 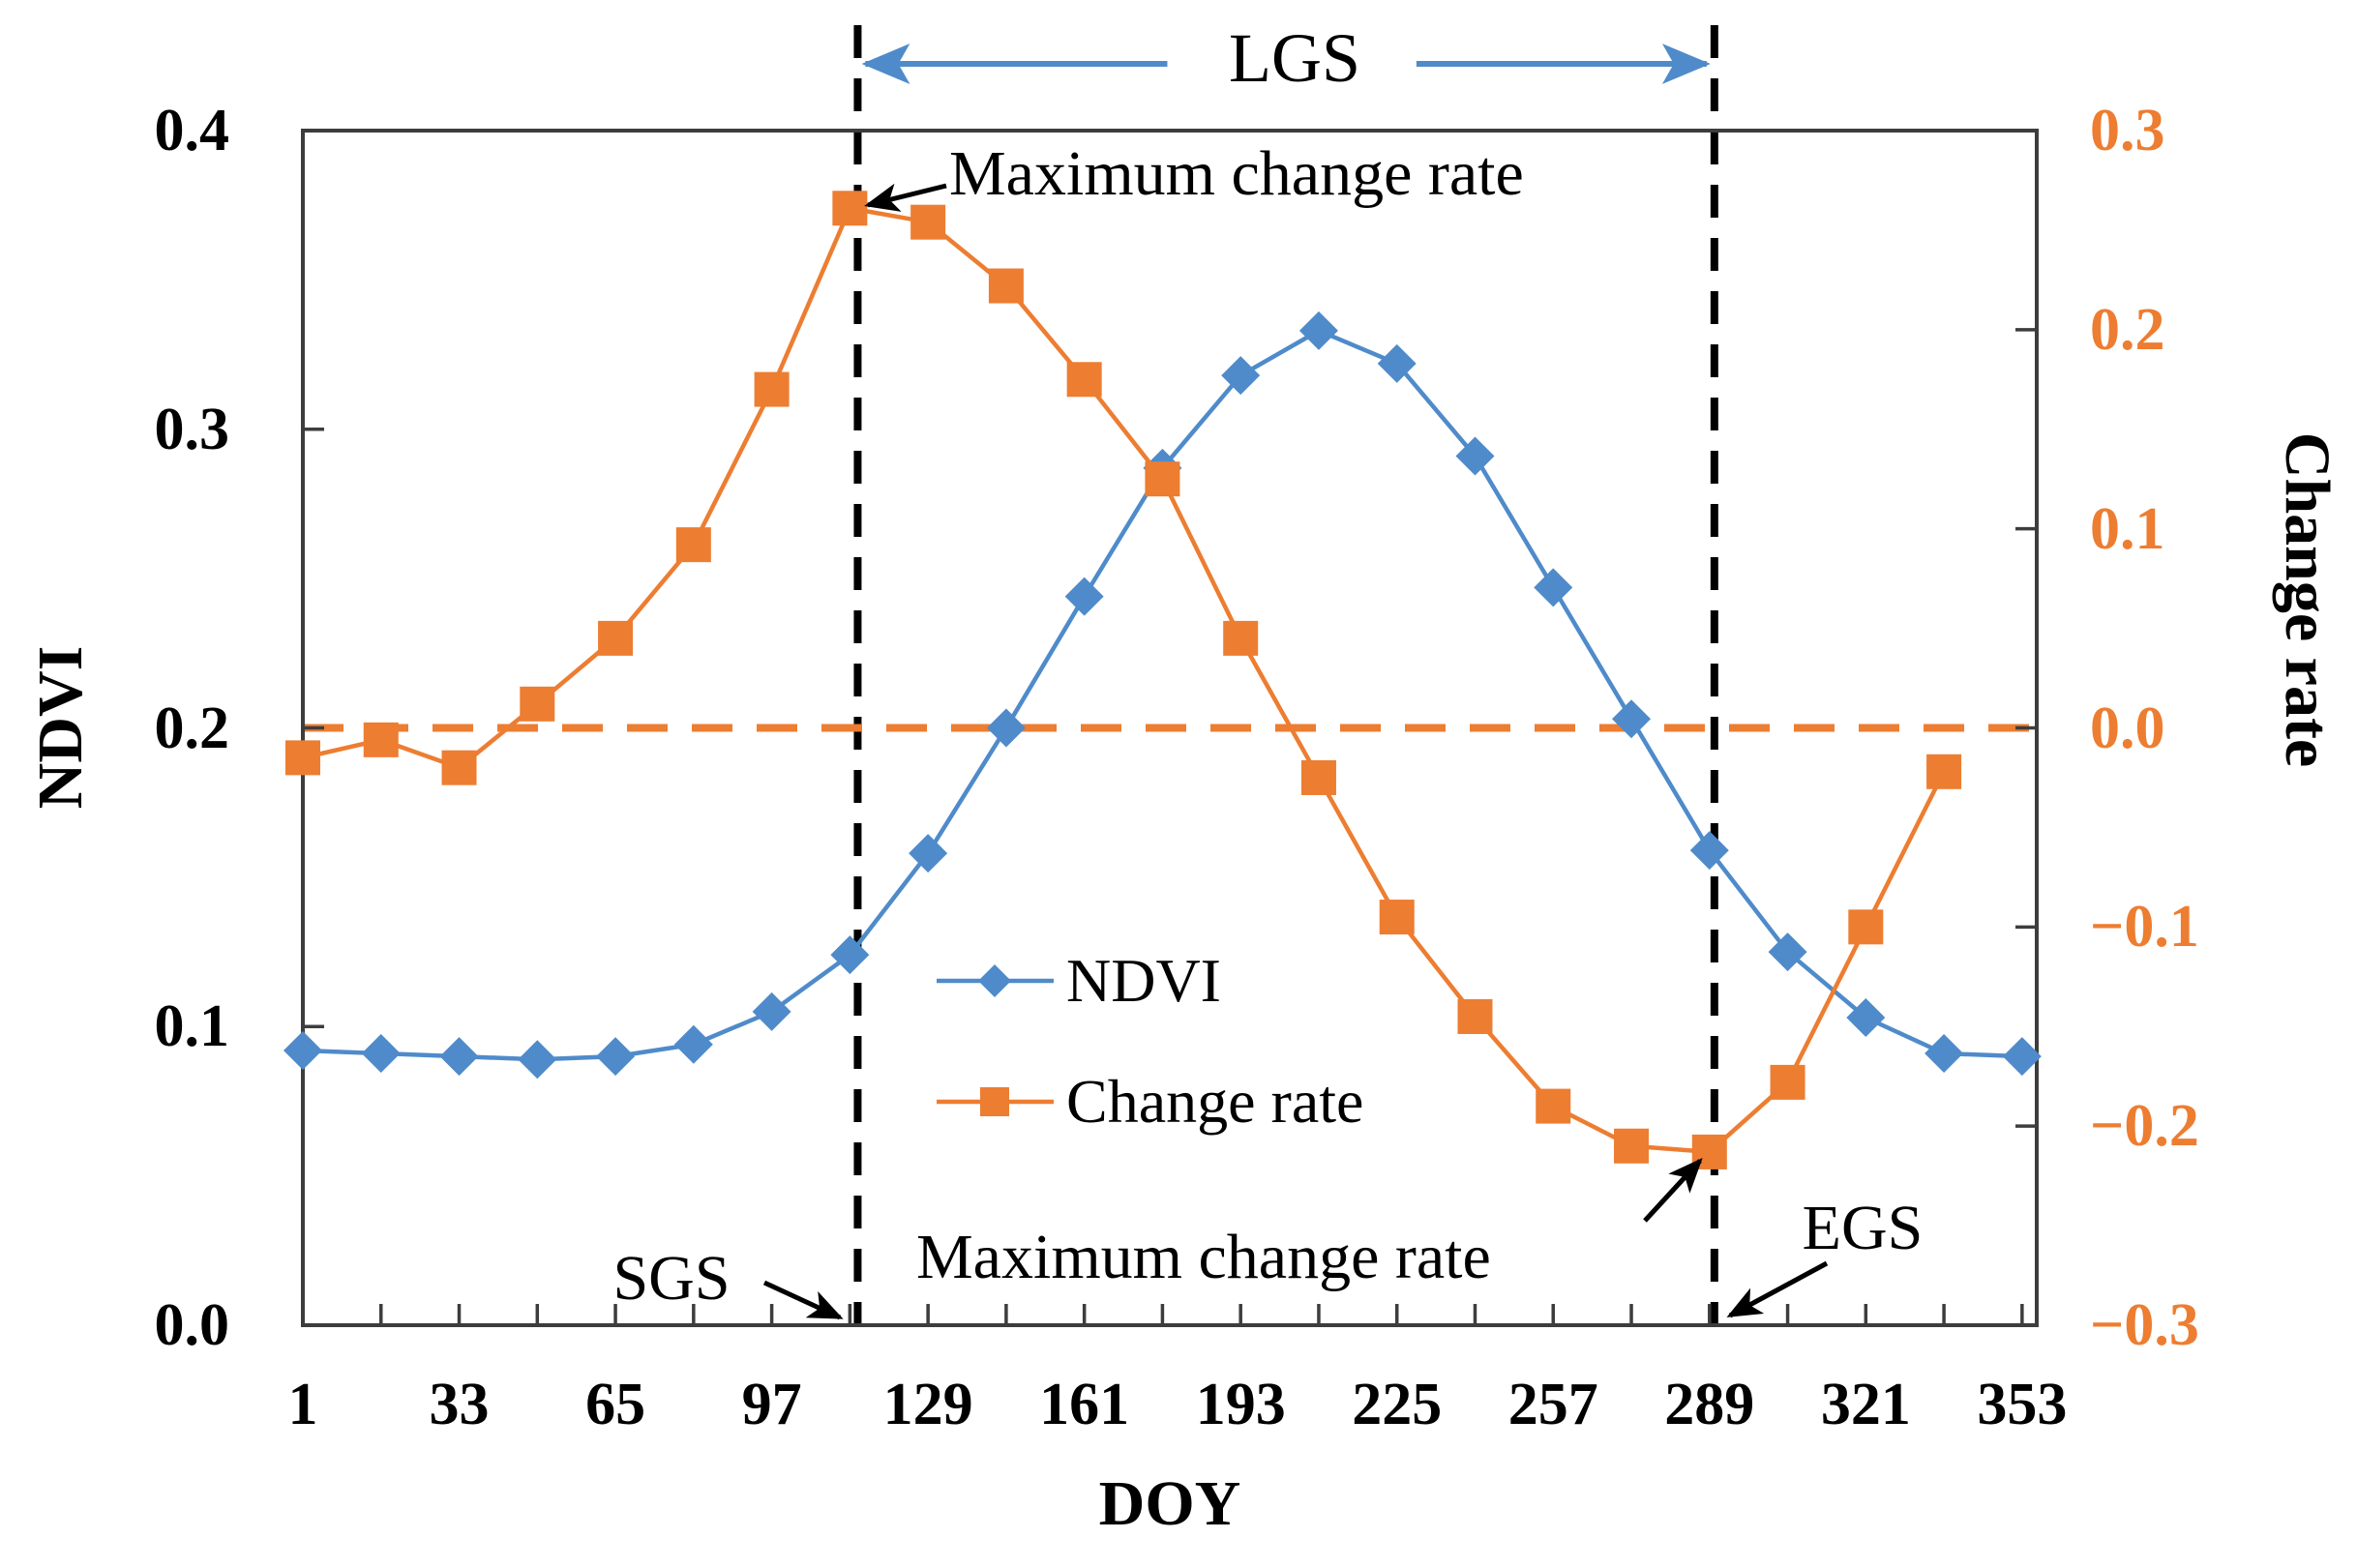 I want to click on y-right-tick-label-0.2: 0.2, so click(x=2127, y=329).